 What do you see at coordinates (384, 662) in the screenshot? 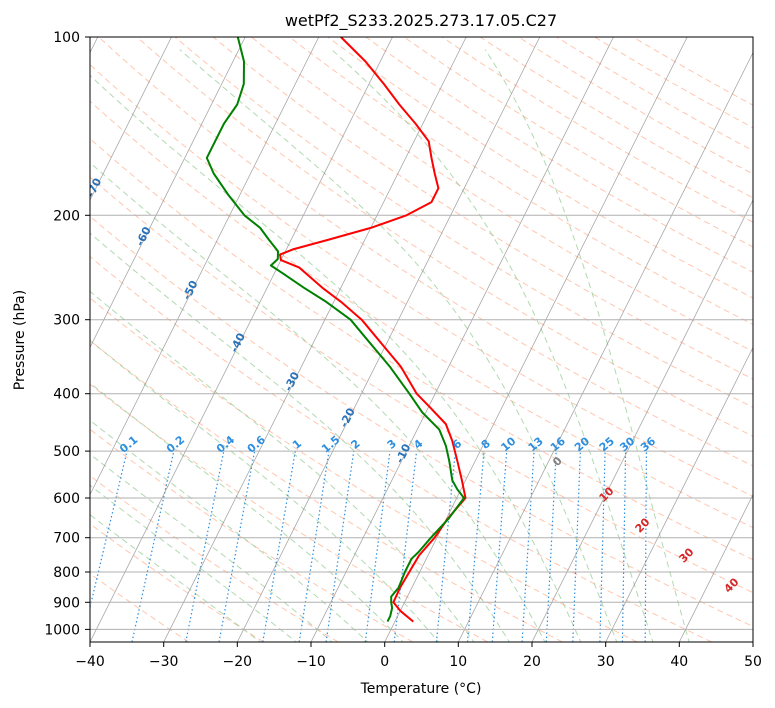
I see `x-tick-label: 0` at bounding box center [384, 662].